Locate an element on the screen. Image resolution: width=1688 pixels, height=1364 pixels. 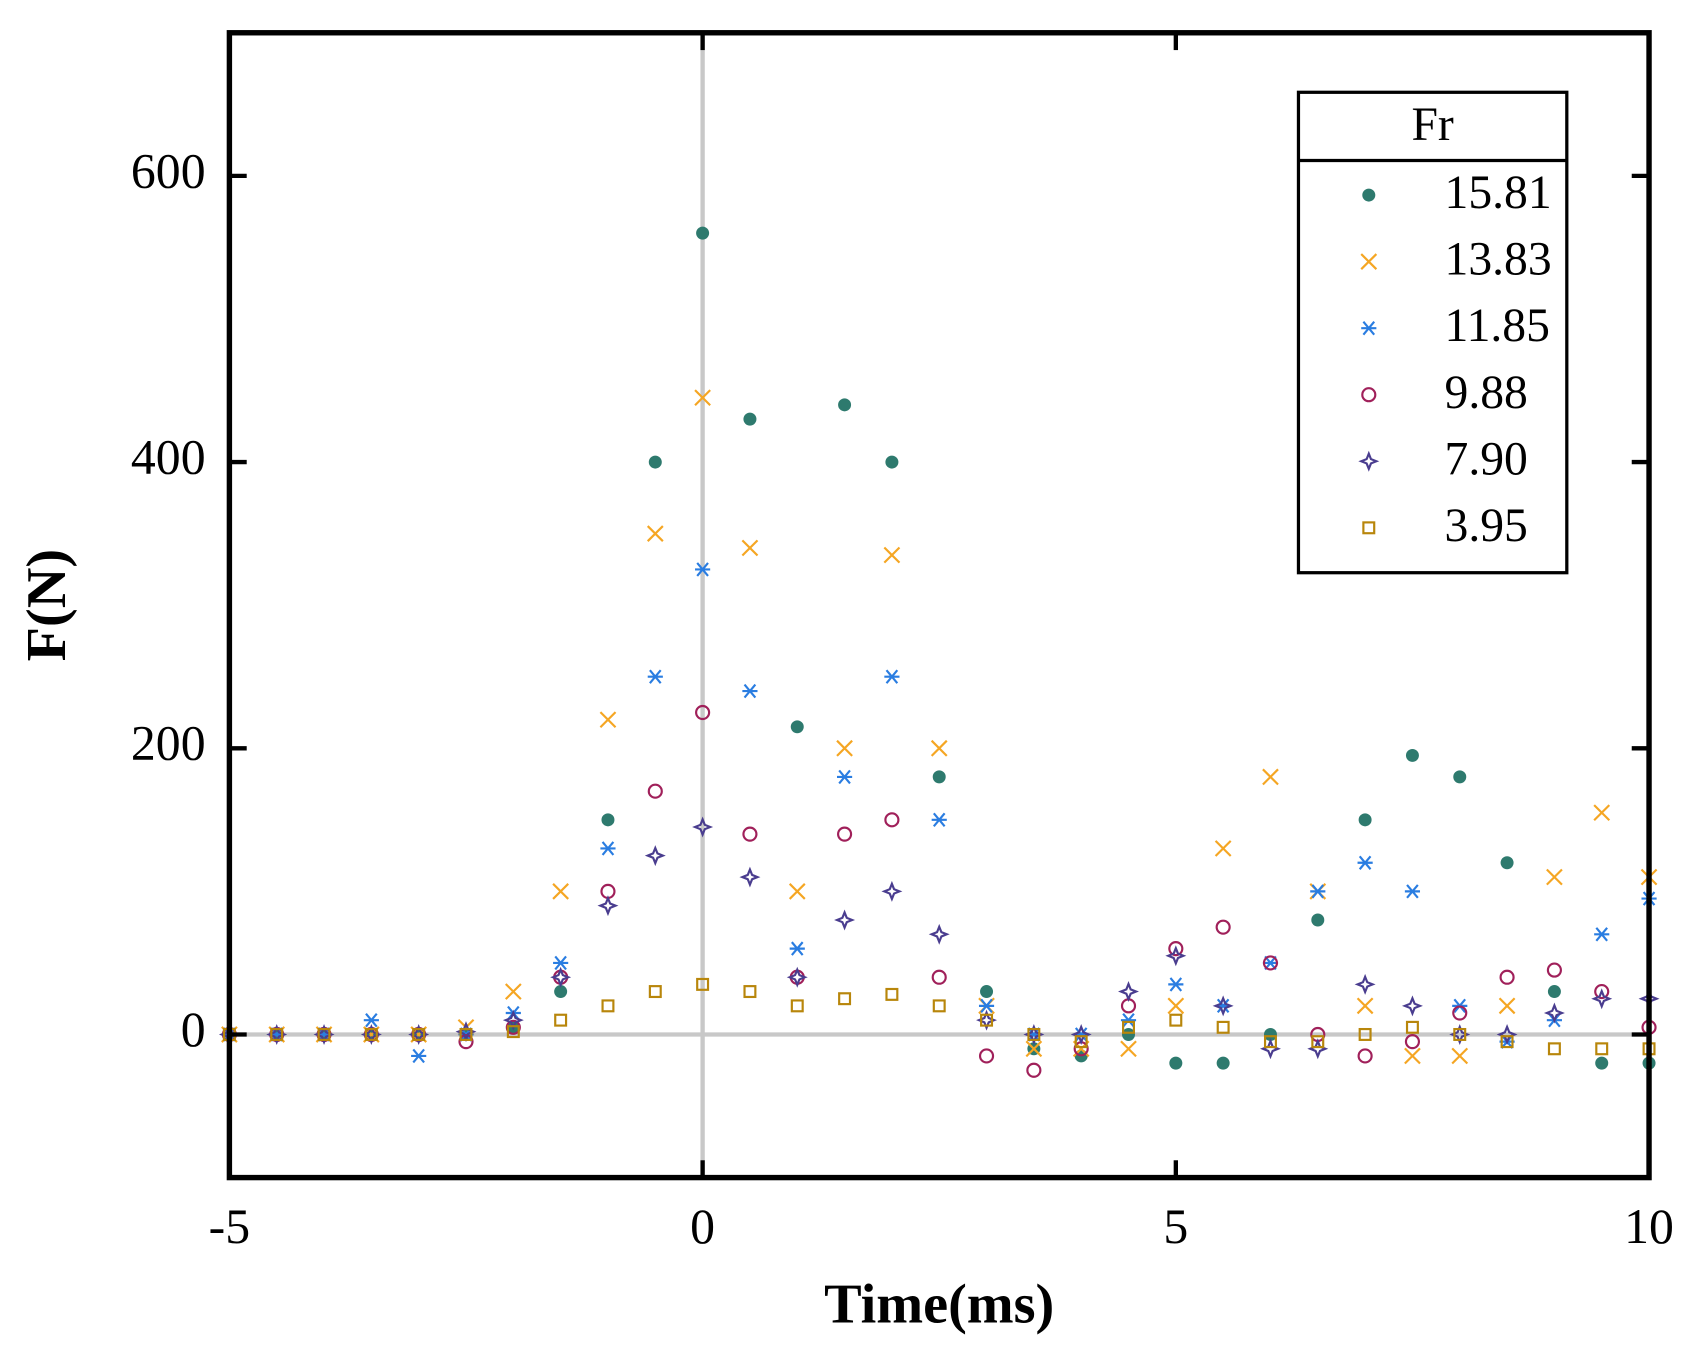
legend-label: 3.95 is located at coordinates (1486, 526).